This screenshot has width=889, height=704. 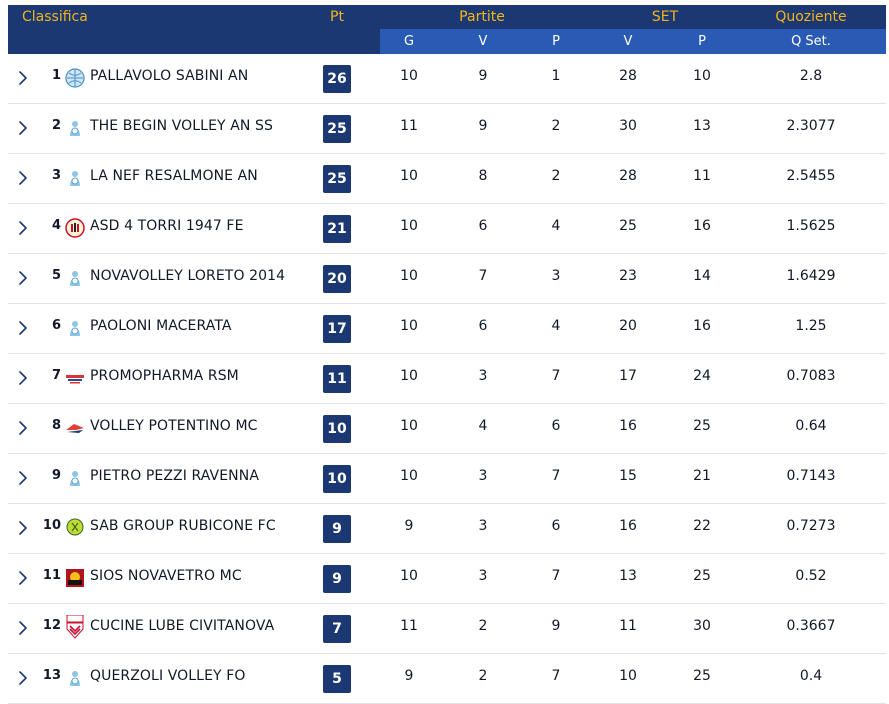 What do you see at coordinates (167, 226) in the screenshot?
I see `team-name: ASD 4 TORRI 1947 FE` at bounding box center [167, 226].